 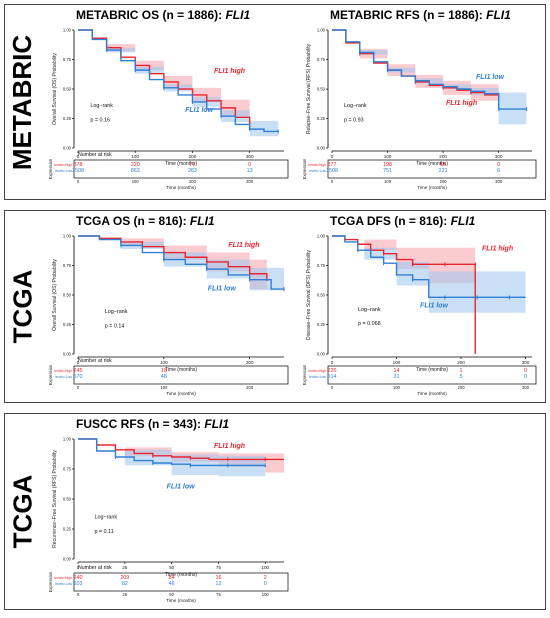 I want to click on risk-x-tick-label: 300, so click(x=499, y=181).